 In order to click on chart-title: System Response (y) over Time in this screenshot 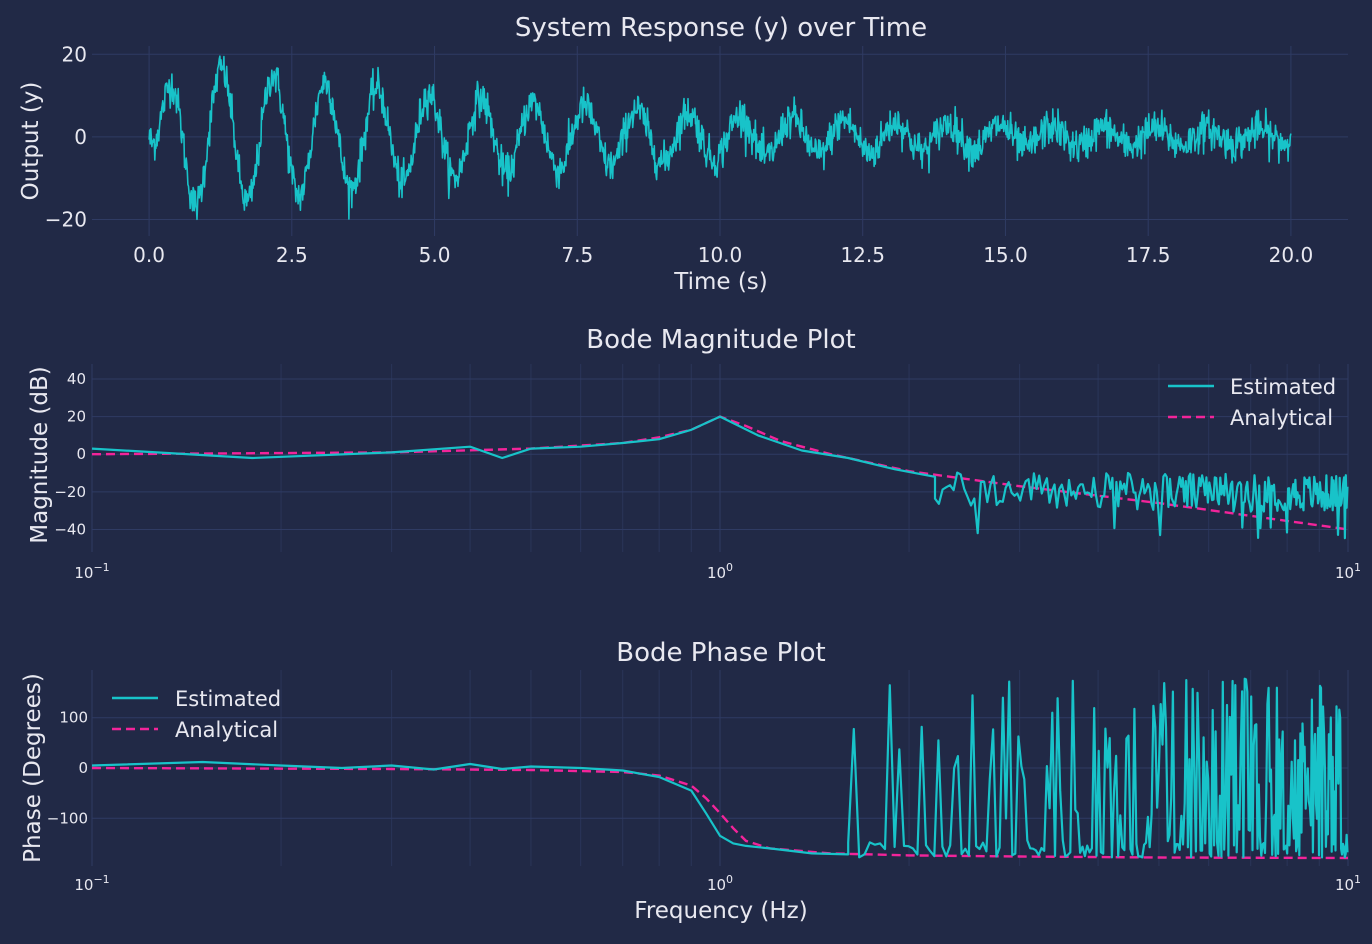, I will do `click(721, 28)`.